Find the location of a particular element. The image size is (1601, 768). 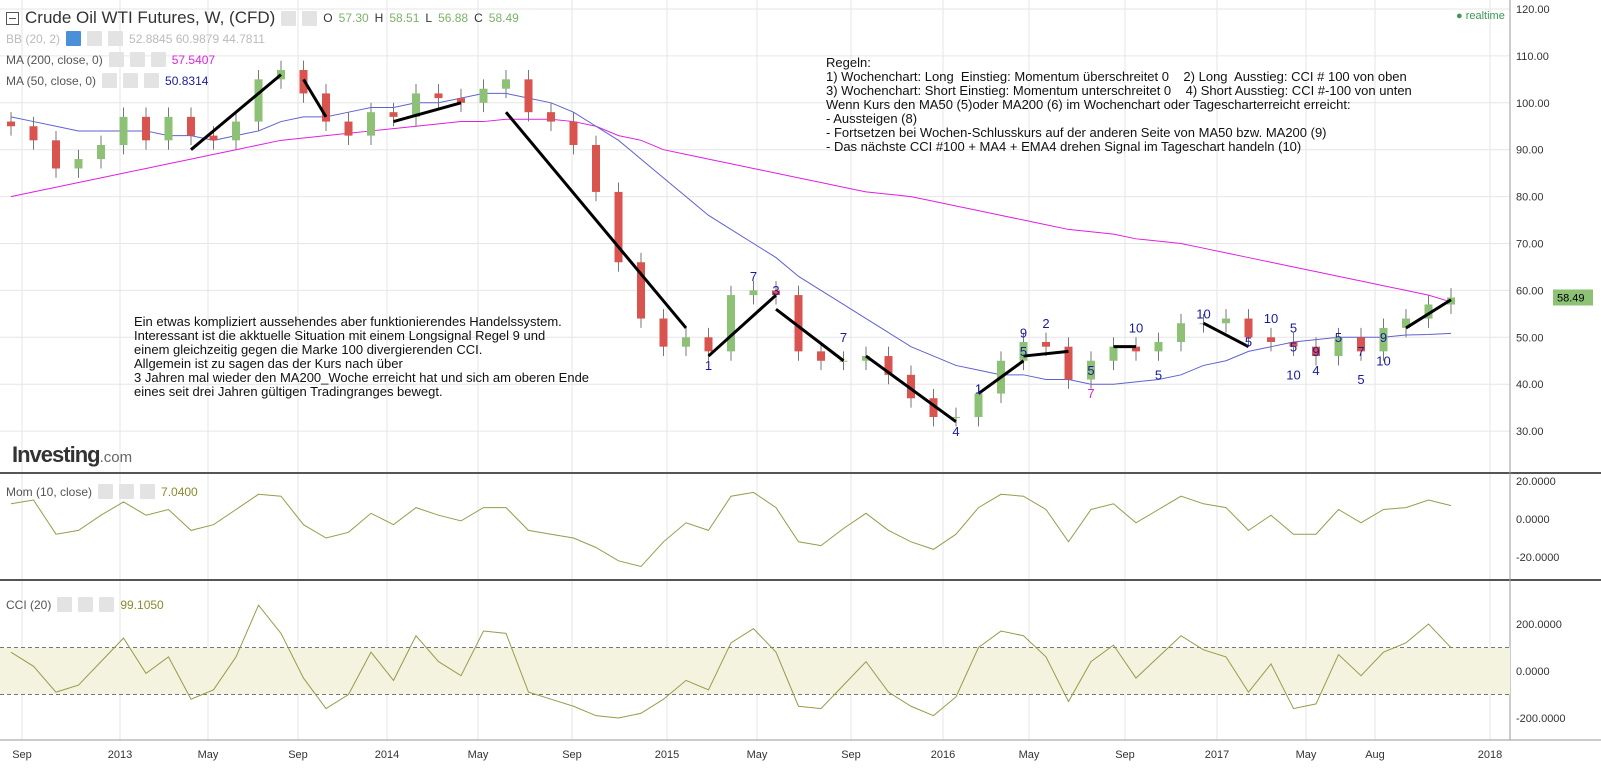

cci-band is located at coordinates (755, 671).